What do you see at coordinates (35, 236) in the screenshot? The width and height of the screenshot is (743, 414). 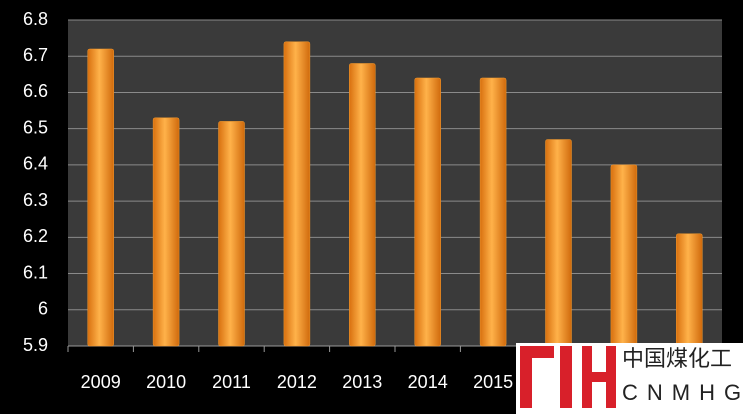 I see `y-tick-label: 6.2` at bounding box center [35, 236].